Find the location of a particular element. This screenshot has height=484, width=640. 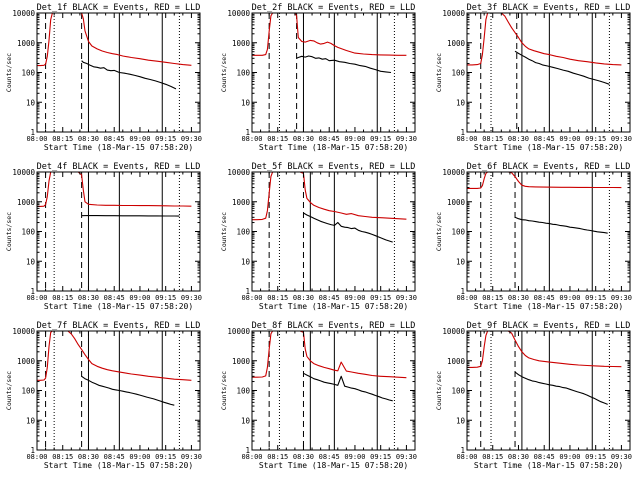

panel-title: Det_7f BLACK = Events, RED = LLD is located at coordinates (119, 326).